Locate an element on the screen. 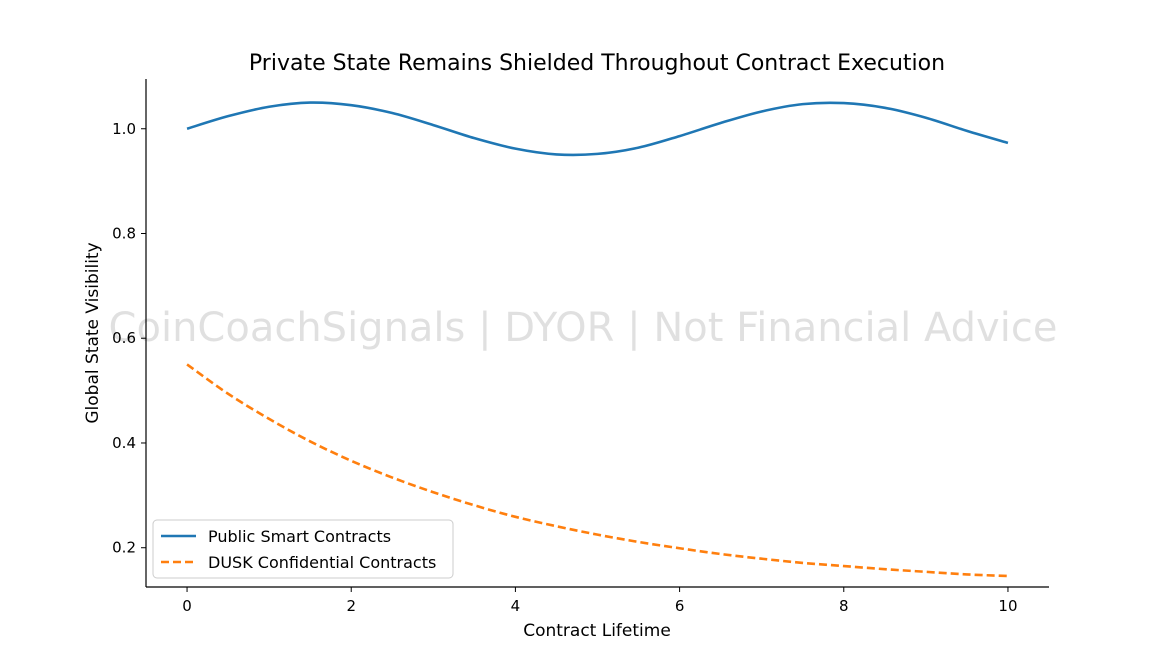  x-tick-label: 0 is located at coordinates (187, 606).